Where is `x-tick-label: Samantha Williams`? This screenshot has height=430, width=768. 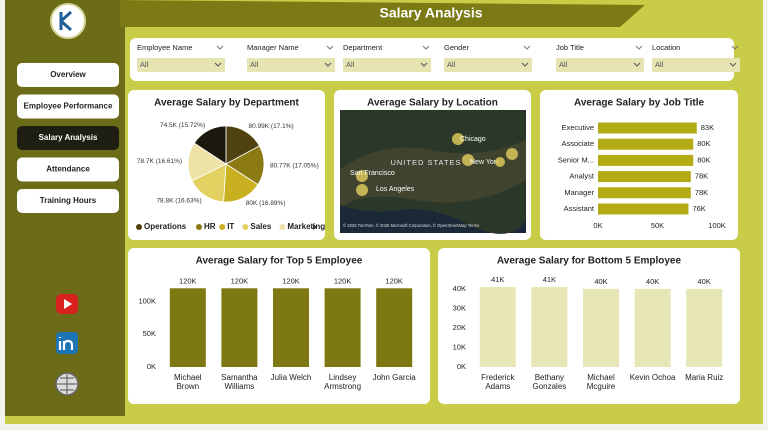
x-tick-label: Samantha Williams is located at coordinates (239, 382).